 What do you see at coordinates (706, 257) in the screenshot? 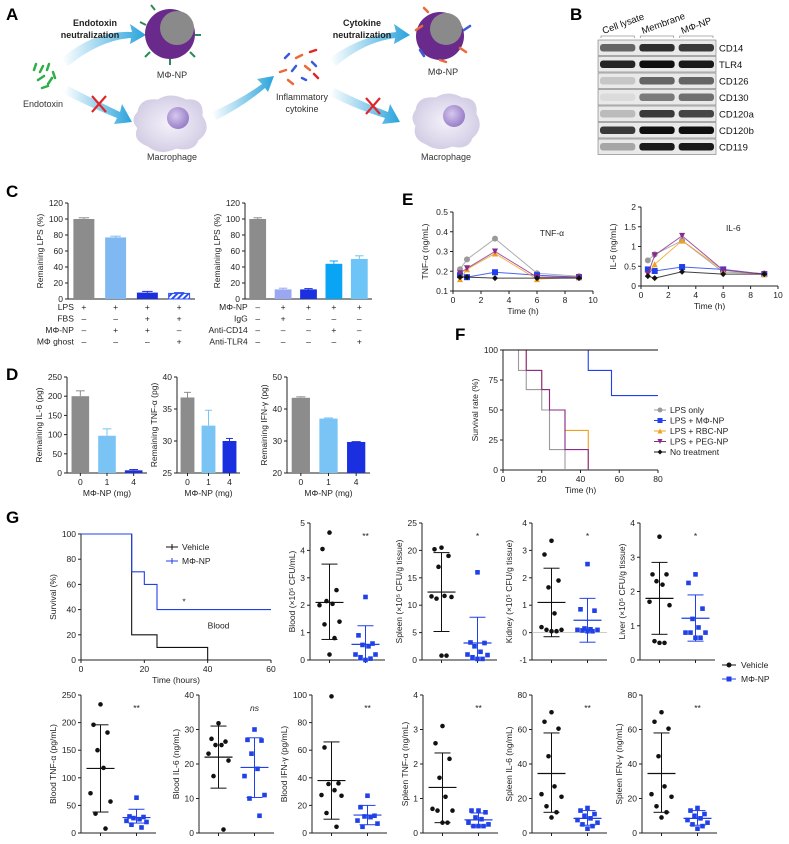
I see `series-lps-rbc-np` at bounding box center [706, 257].